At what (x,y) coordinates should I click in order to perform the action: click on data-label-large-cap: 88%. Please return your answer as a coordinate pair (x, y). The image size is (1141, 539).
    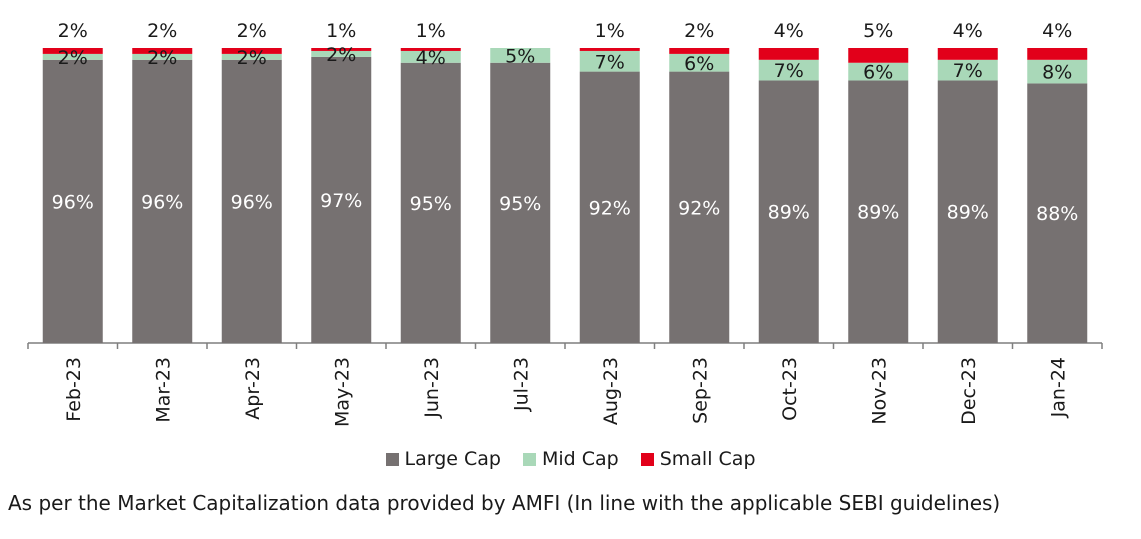
    Looking at the image, I should click on (1057, 214).